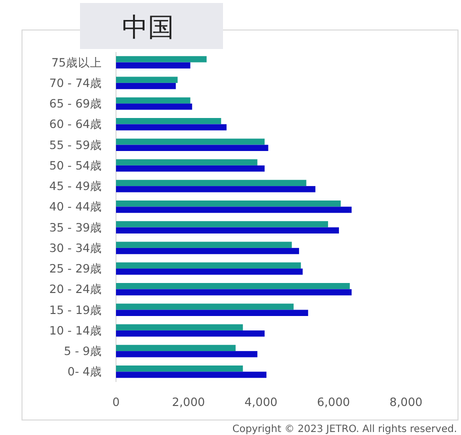 The height and width of the screenshot is (435, 461). Describe the element at coordinates (75, 145) in the screenshot. I see `y-tick-label: 55 - 59歳` at that location.